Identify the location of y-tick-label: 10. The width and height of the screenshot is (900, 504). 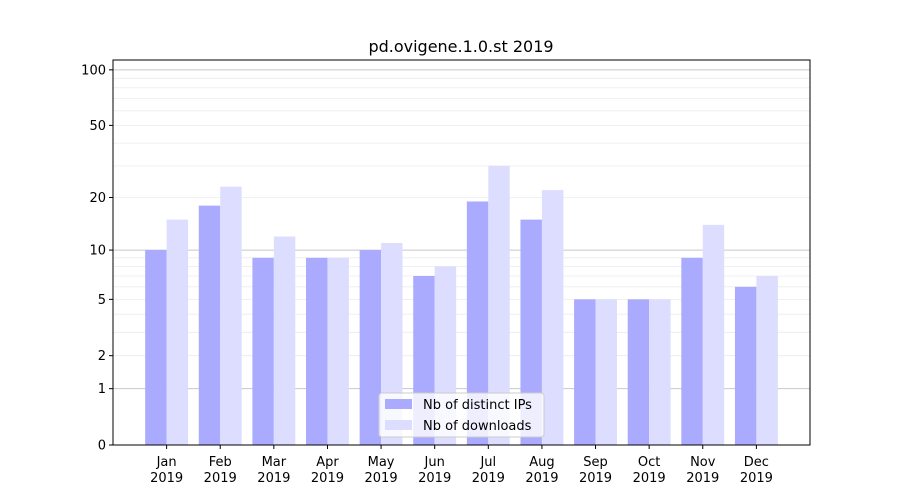
(97, 251).